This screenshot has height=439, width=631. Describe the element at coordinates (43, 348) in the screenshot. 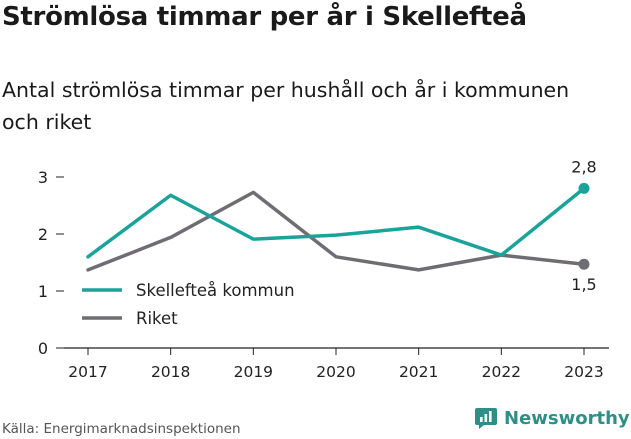

I see `y-tick-label: 0` at that location.